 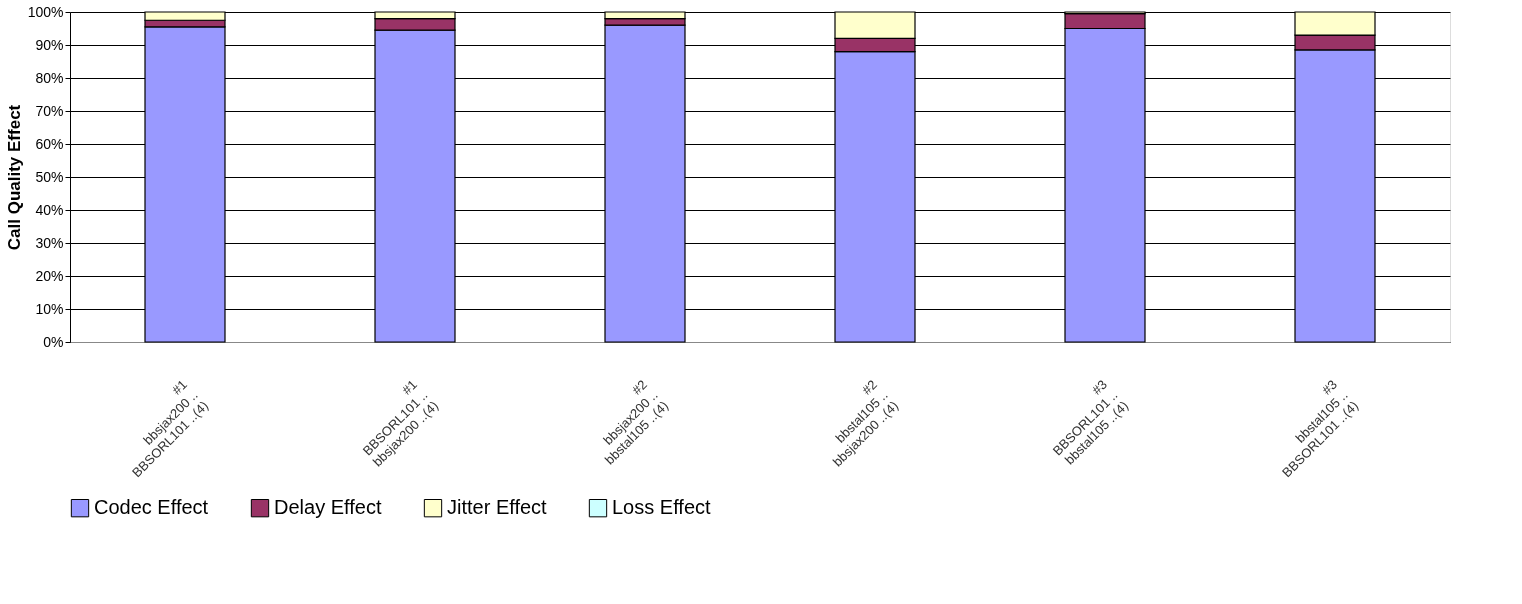 I want to click on legend-label: Codec Effect, so click(x=151, y=507).